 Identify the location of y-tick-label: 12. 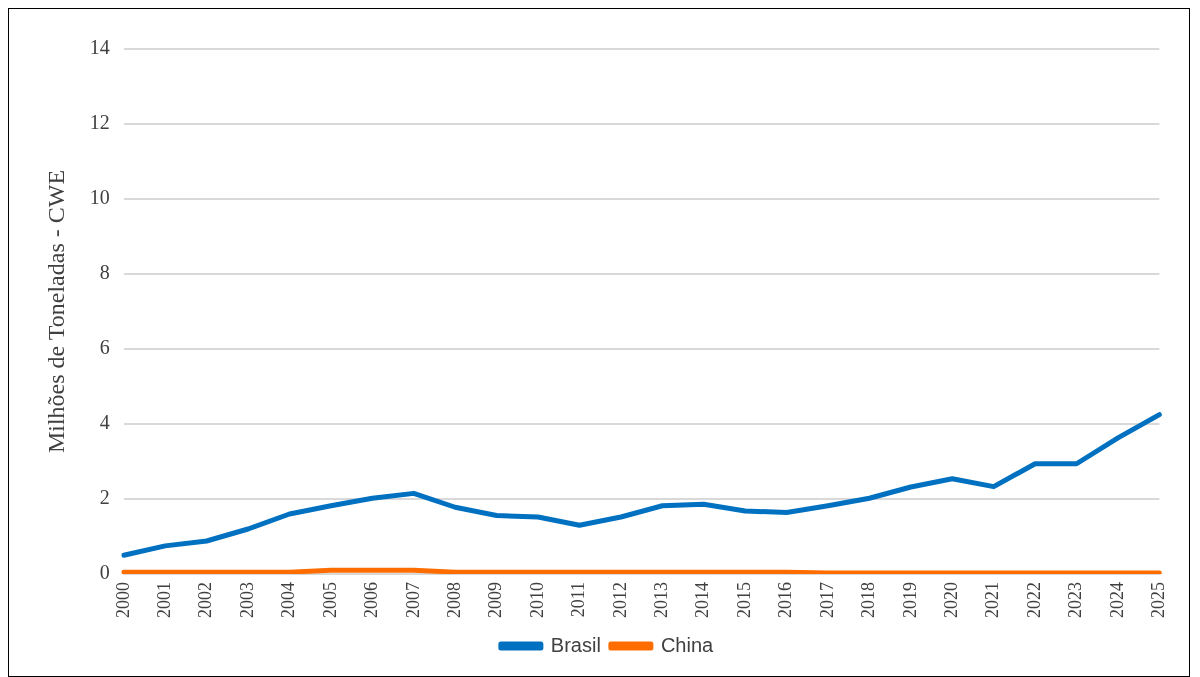
(99, 122).